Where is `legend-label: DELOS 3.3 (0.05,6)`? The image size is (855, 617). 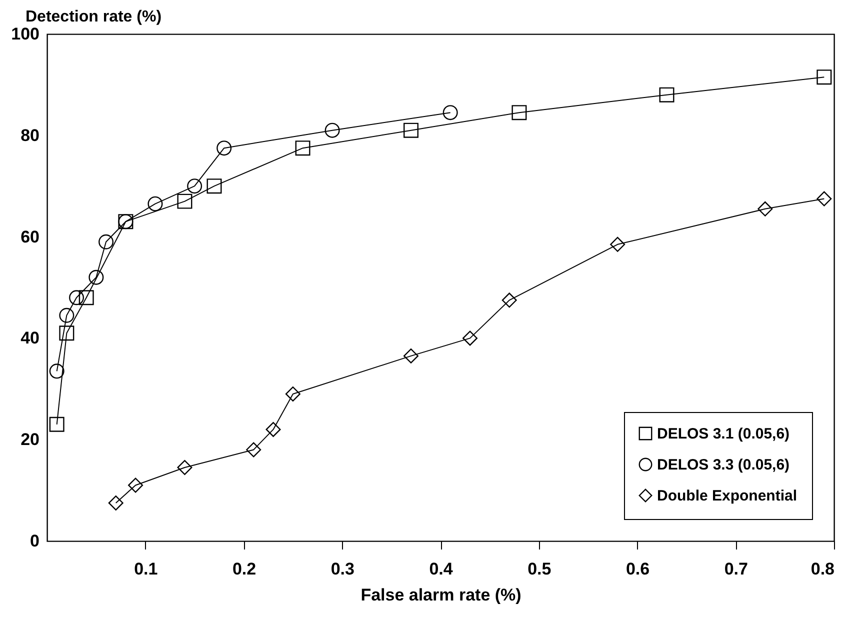
legend-label: DELOS 3.3 (0.05,6) is located at coordinates (723, 465).